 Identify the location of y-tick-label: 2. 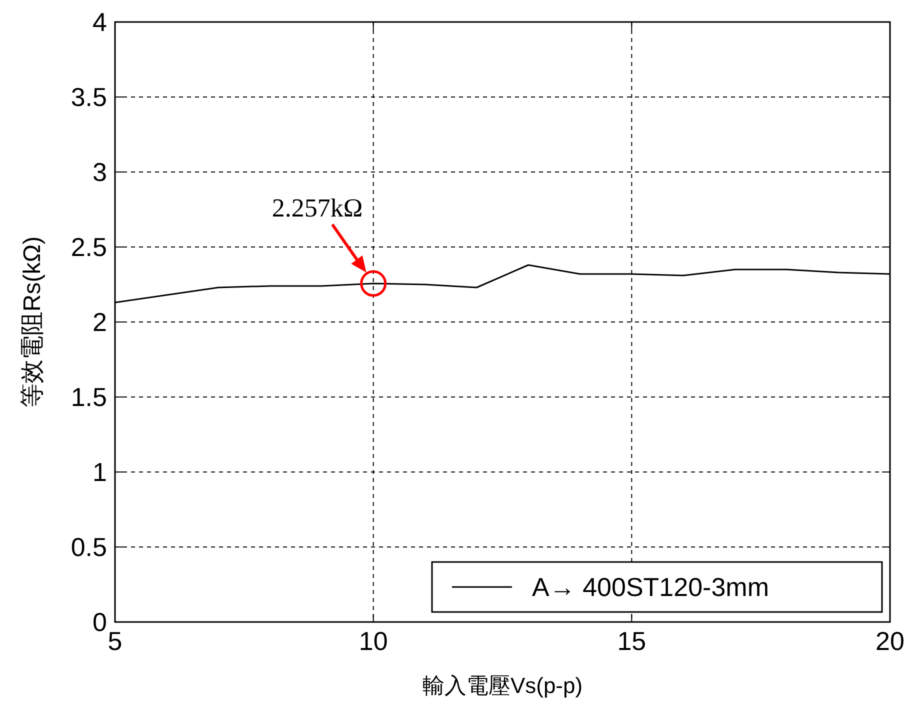
(99, 322).